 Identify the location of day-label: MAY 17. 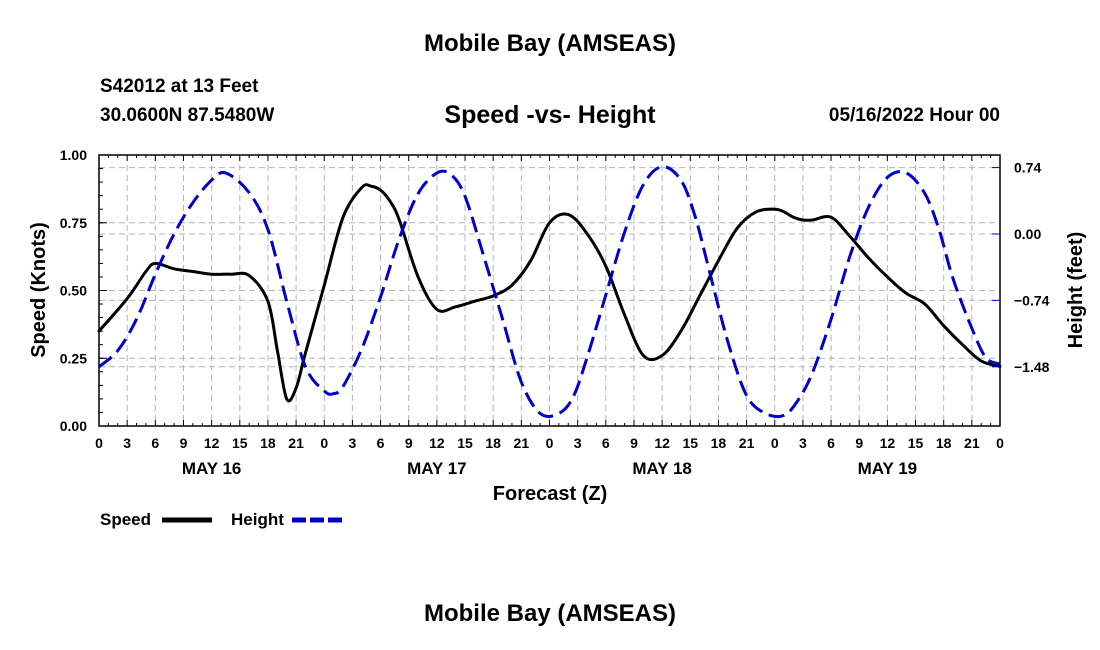
(437, 468).